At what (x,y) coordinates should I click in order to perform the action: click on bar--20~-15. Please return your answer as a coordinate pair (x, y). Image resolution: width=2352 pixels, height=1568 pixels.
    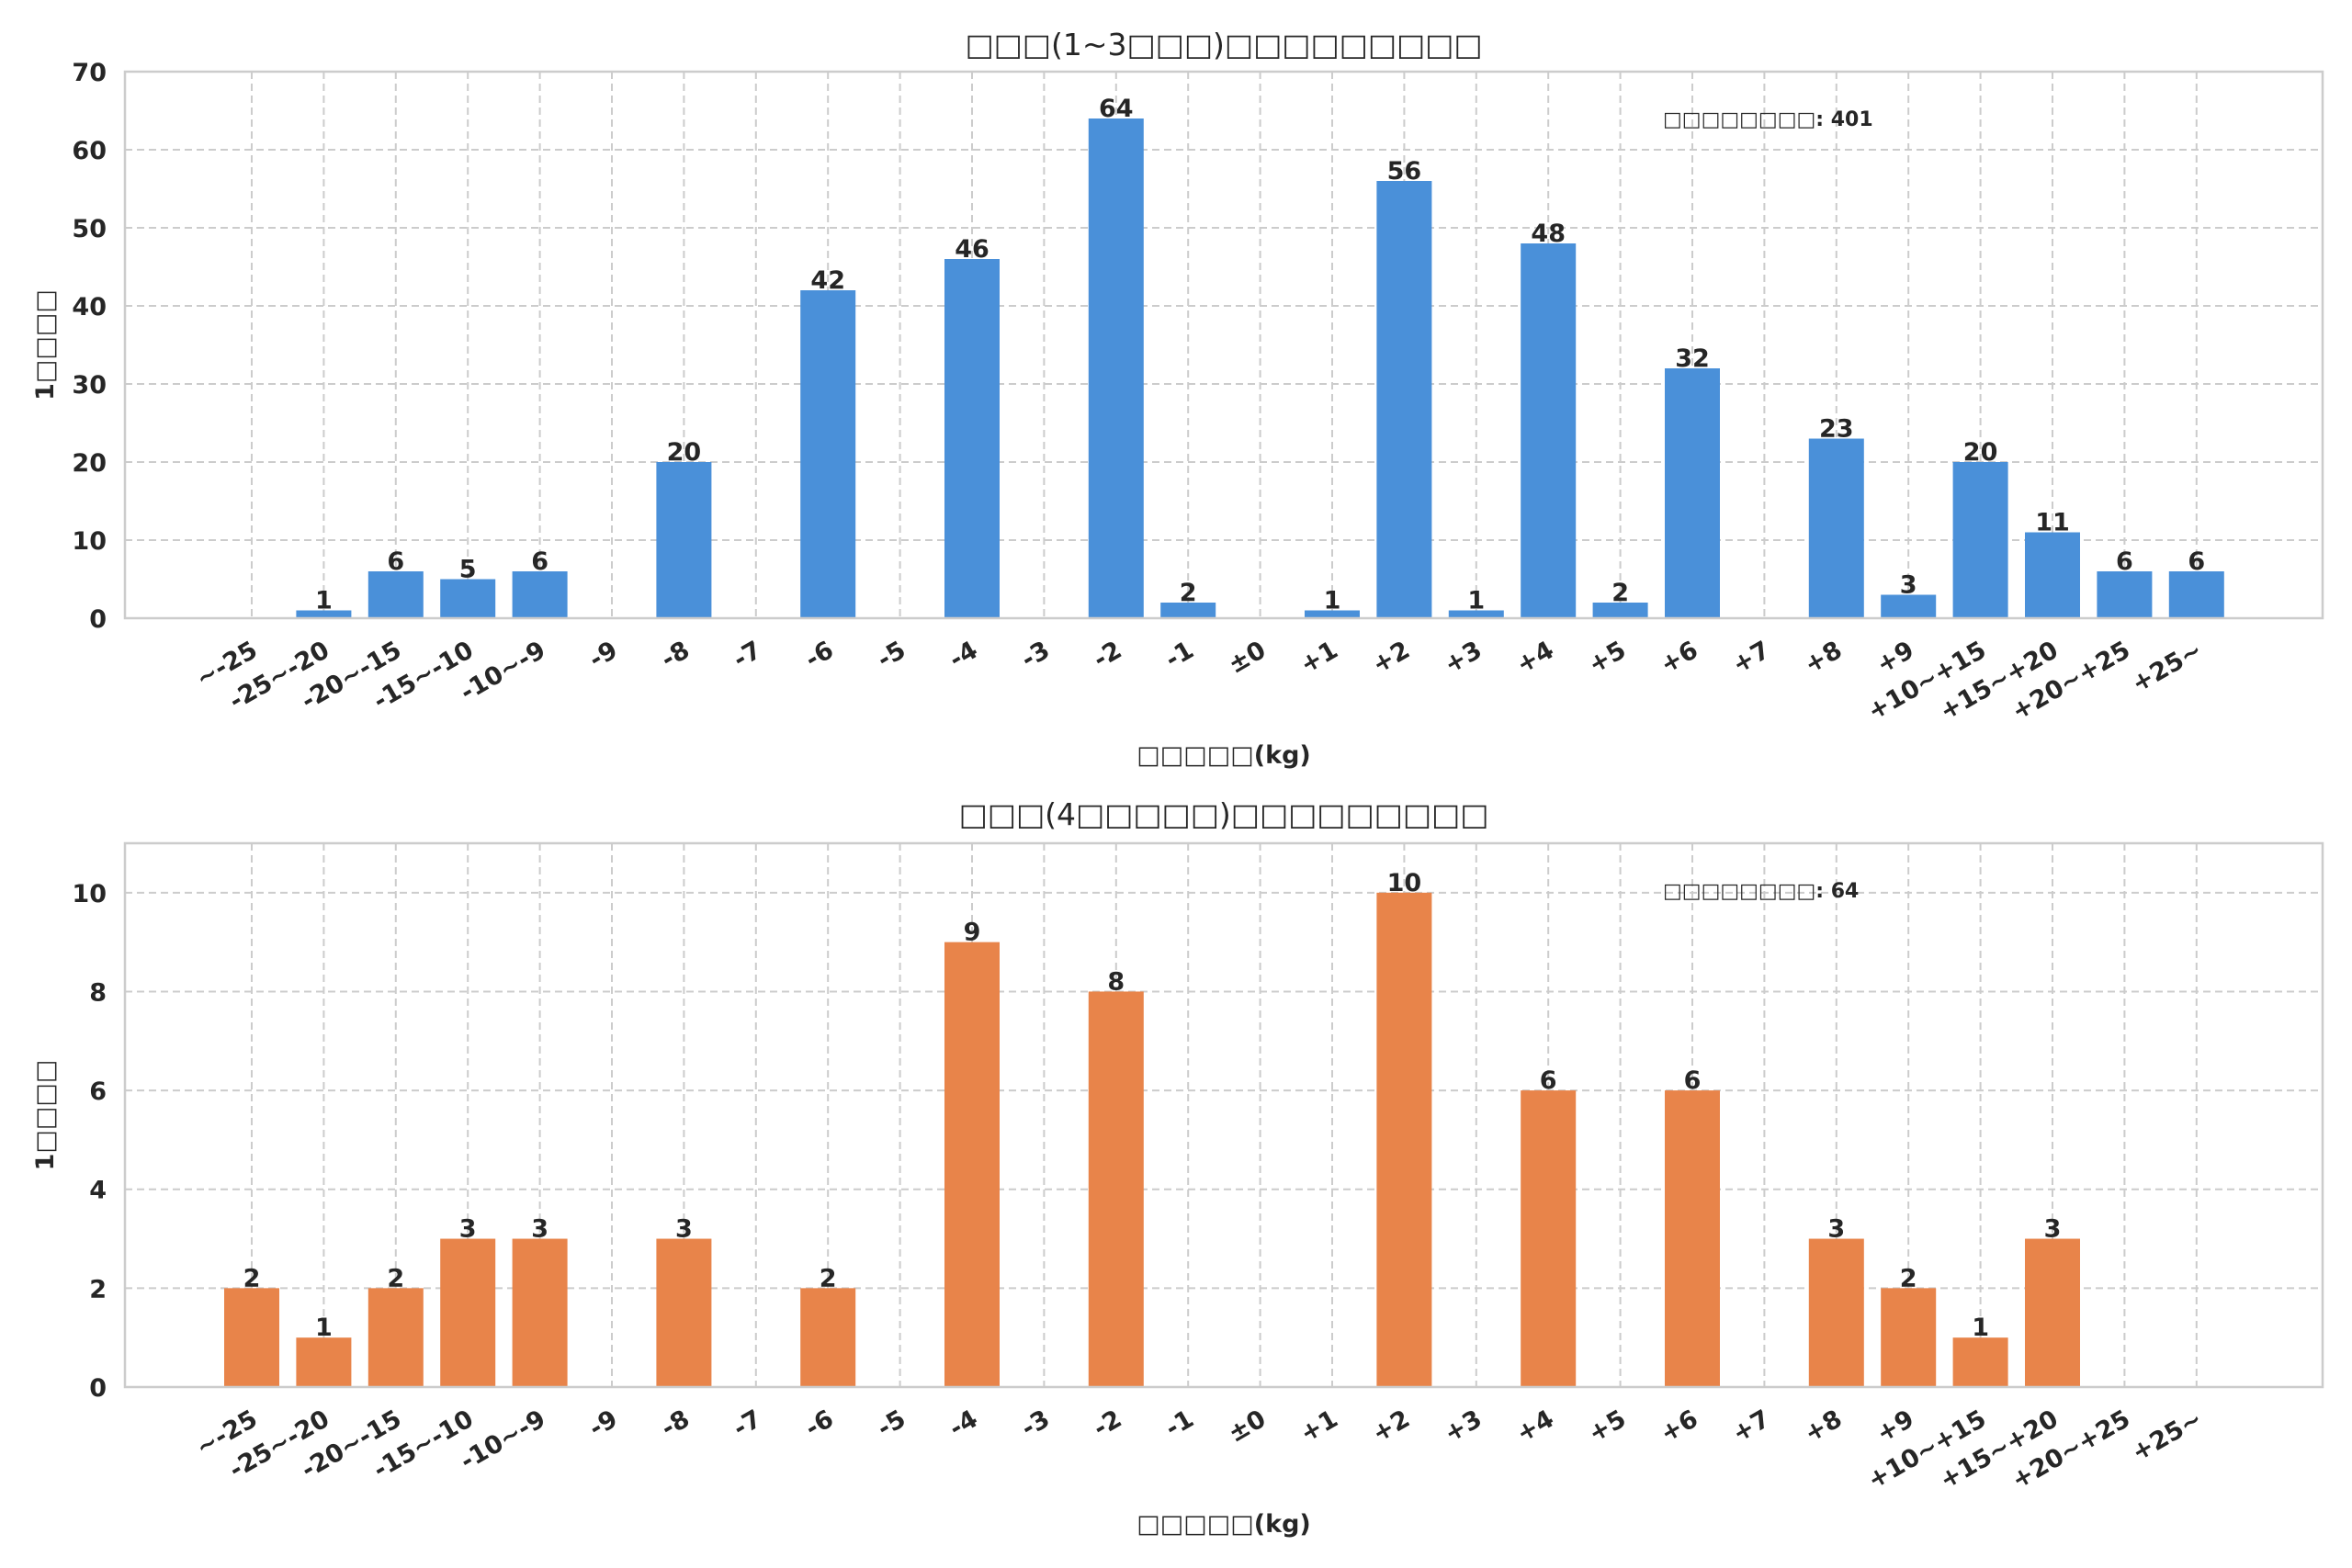
    Looking at the image, I should click on (396, 594).